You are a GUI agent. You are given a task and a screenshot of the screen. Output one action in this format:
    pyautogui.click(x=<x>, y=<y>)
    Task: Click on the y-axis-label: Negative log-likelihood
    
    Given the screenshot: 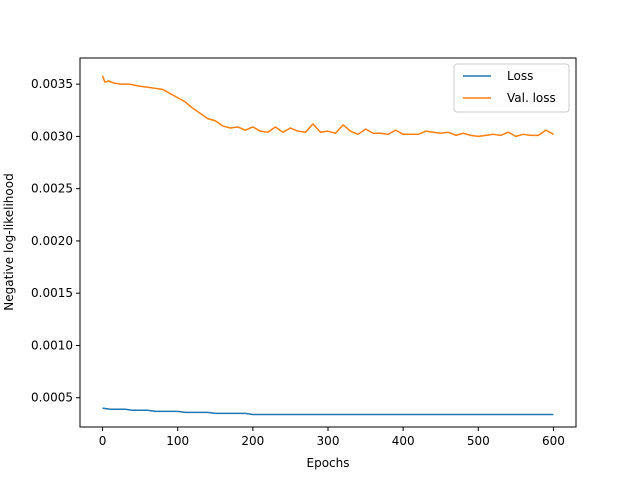 What is the action you would take?
    pyautogui.click(x=9, y=241)
    